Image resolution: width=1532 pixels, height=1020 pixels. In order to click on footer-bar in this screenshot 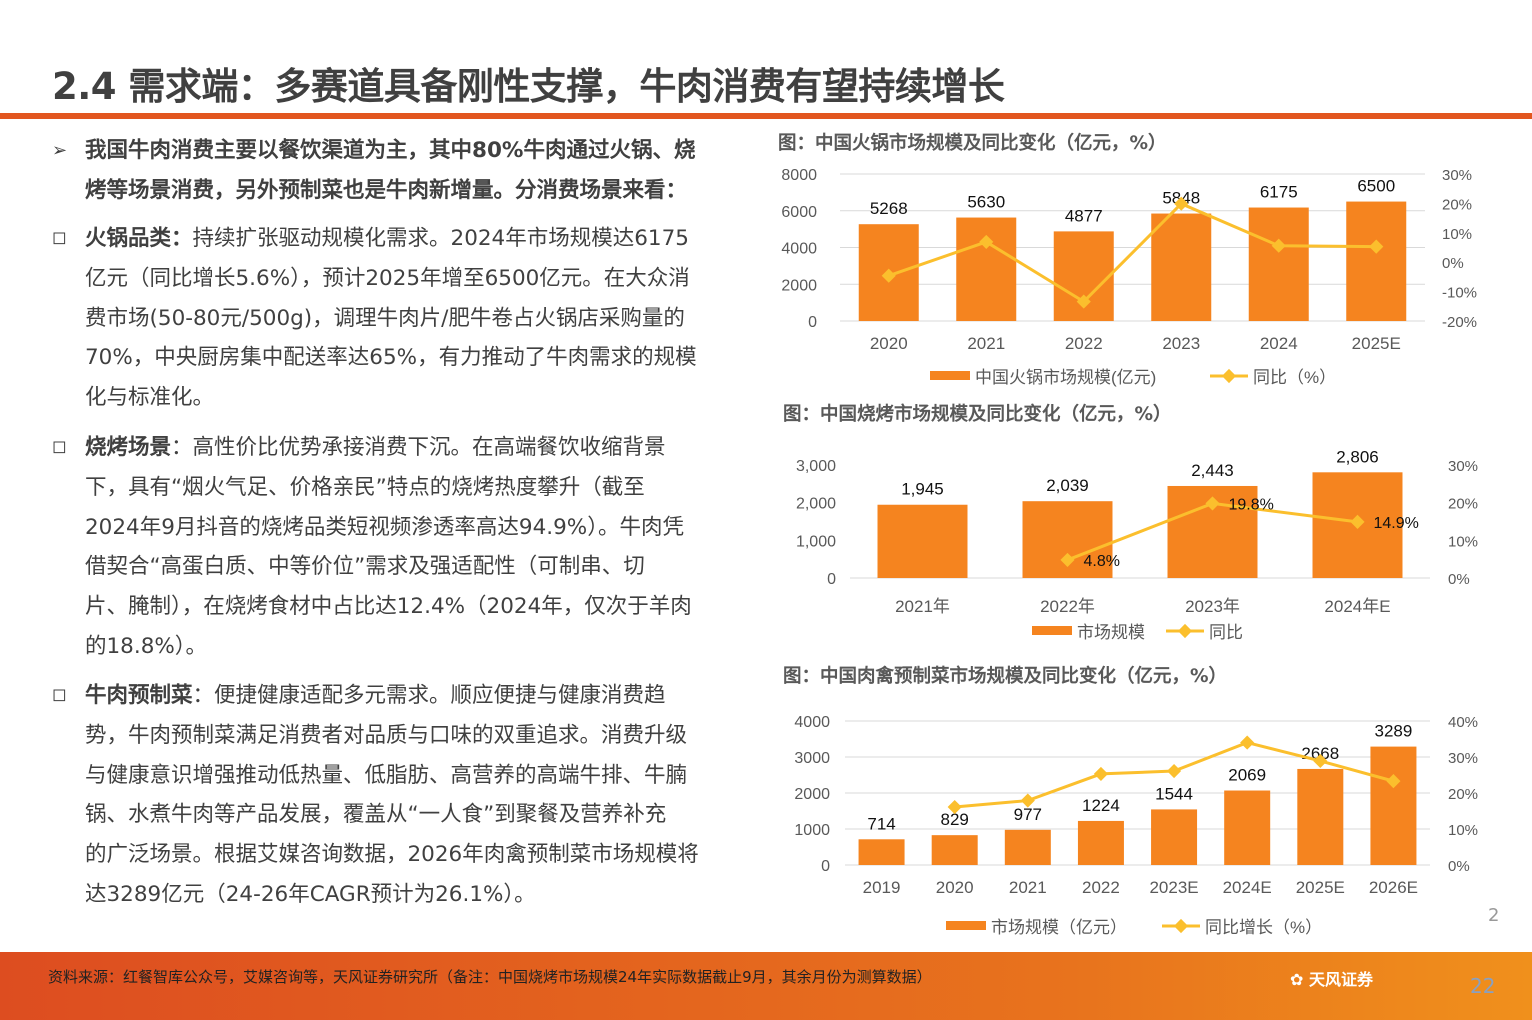, I will do `click(766, 986)`.